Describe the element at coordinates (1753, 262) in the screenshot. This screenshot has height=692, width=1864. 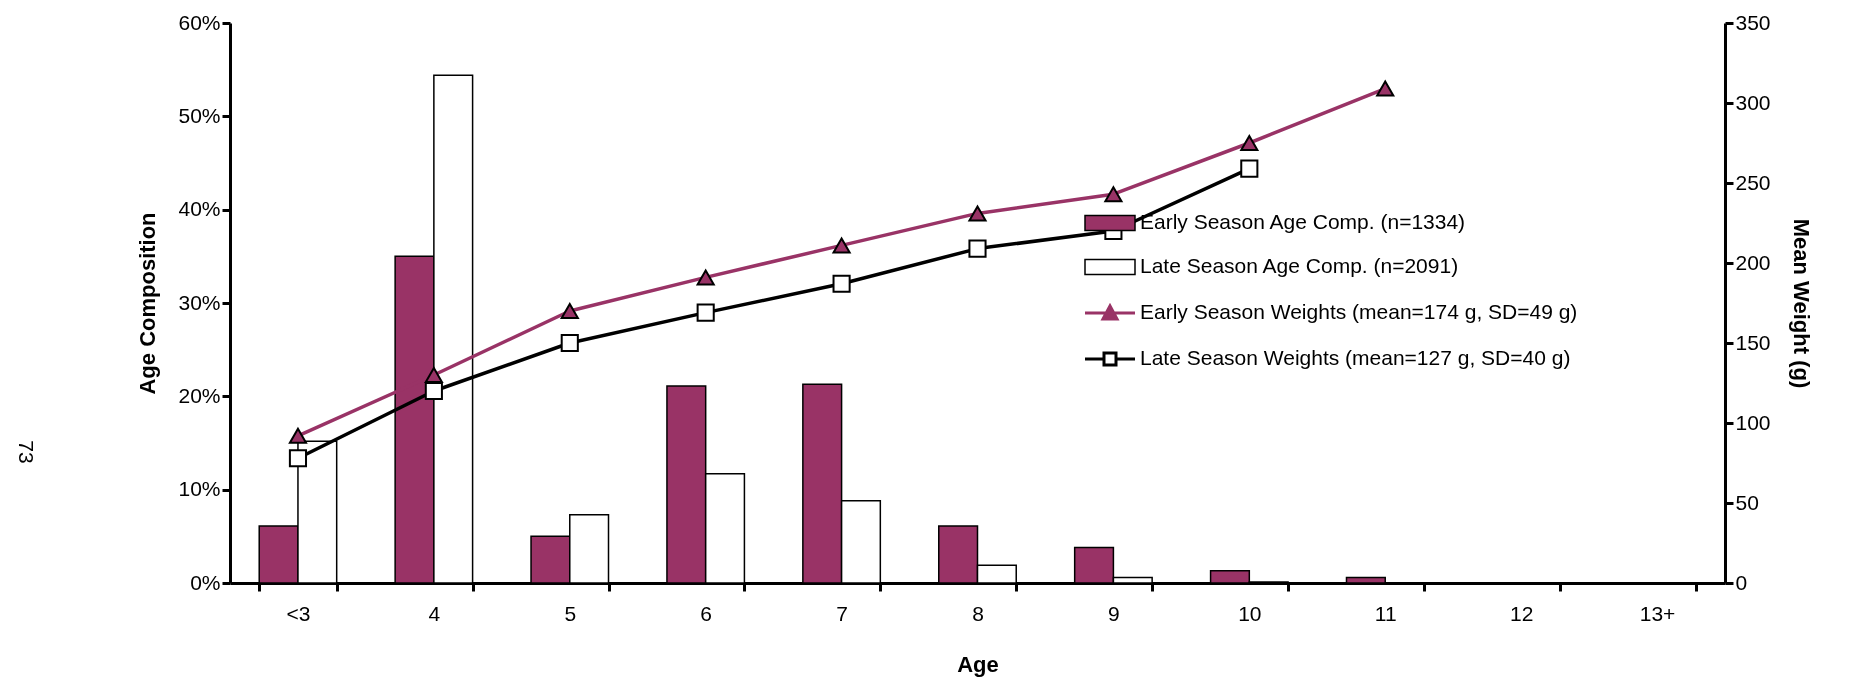
I see `y2-tick-label: 200` at that location.